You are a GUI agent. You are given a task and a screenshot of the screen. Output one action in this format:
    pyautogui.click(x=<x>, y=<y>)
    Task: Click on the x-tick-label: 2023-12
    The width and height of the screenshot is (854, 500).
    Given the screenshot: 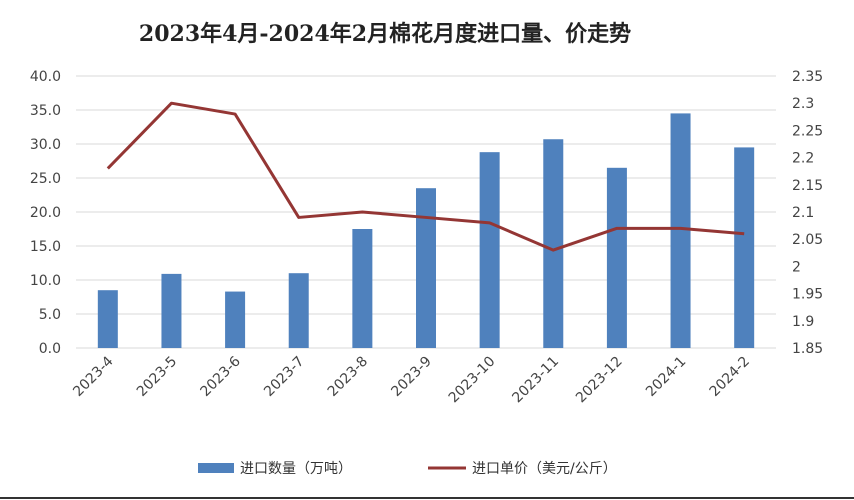 What is the action you would take?
    pyautogui.click(x=599, y=380)
    